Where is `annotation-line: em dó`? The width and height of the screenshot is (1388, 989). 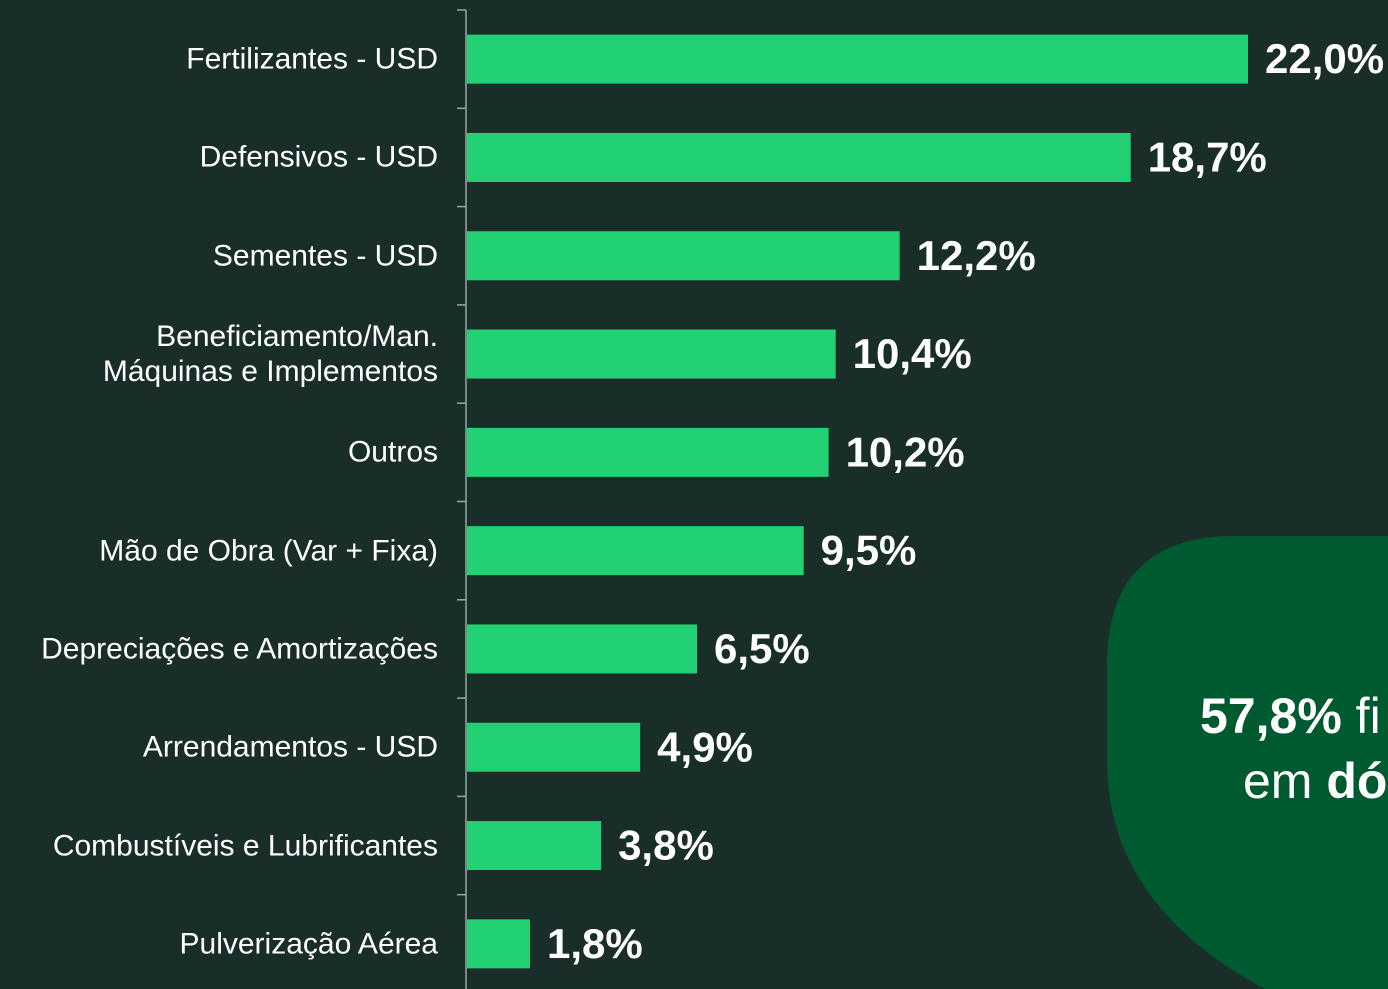 annotation-line: em dó is located at coordinates (1315, 781).